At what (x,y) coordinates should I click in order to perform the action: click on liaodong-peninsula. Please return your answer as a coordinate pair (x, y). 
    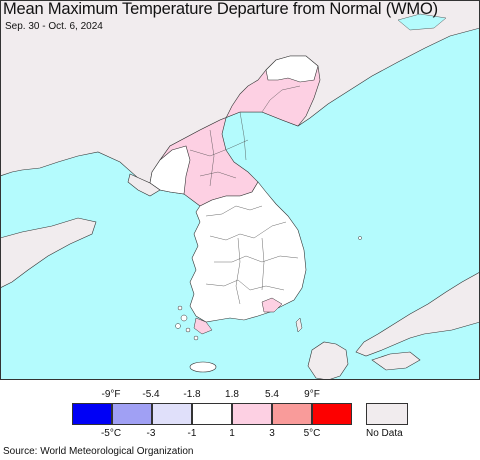
    Looking at the image, I should click on (144, 185).